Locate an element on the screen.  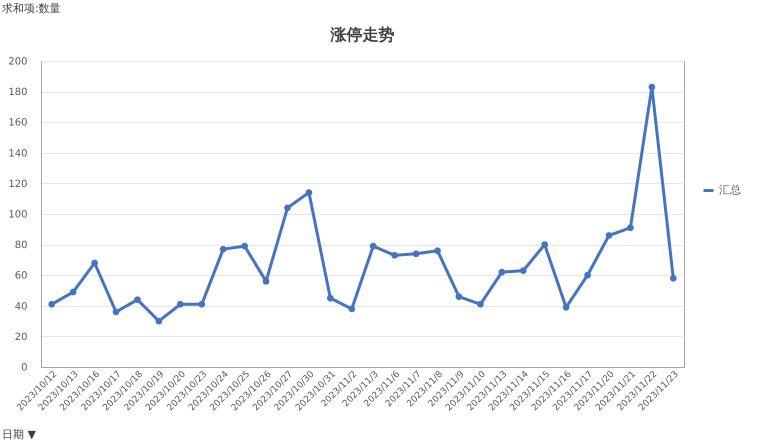
y-tick-label: 180 is located at coordinates (18, 92).